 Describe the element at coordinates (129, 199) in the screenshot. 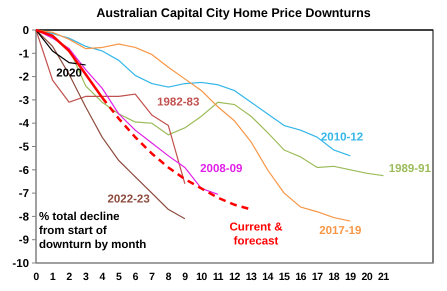

I see `series-label: 2022-23` at that location.